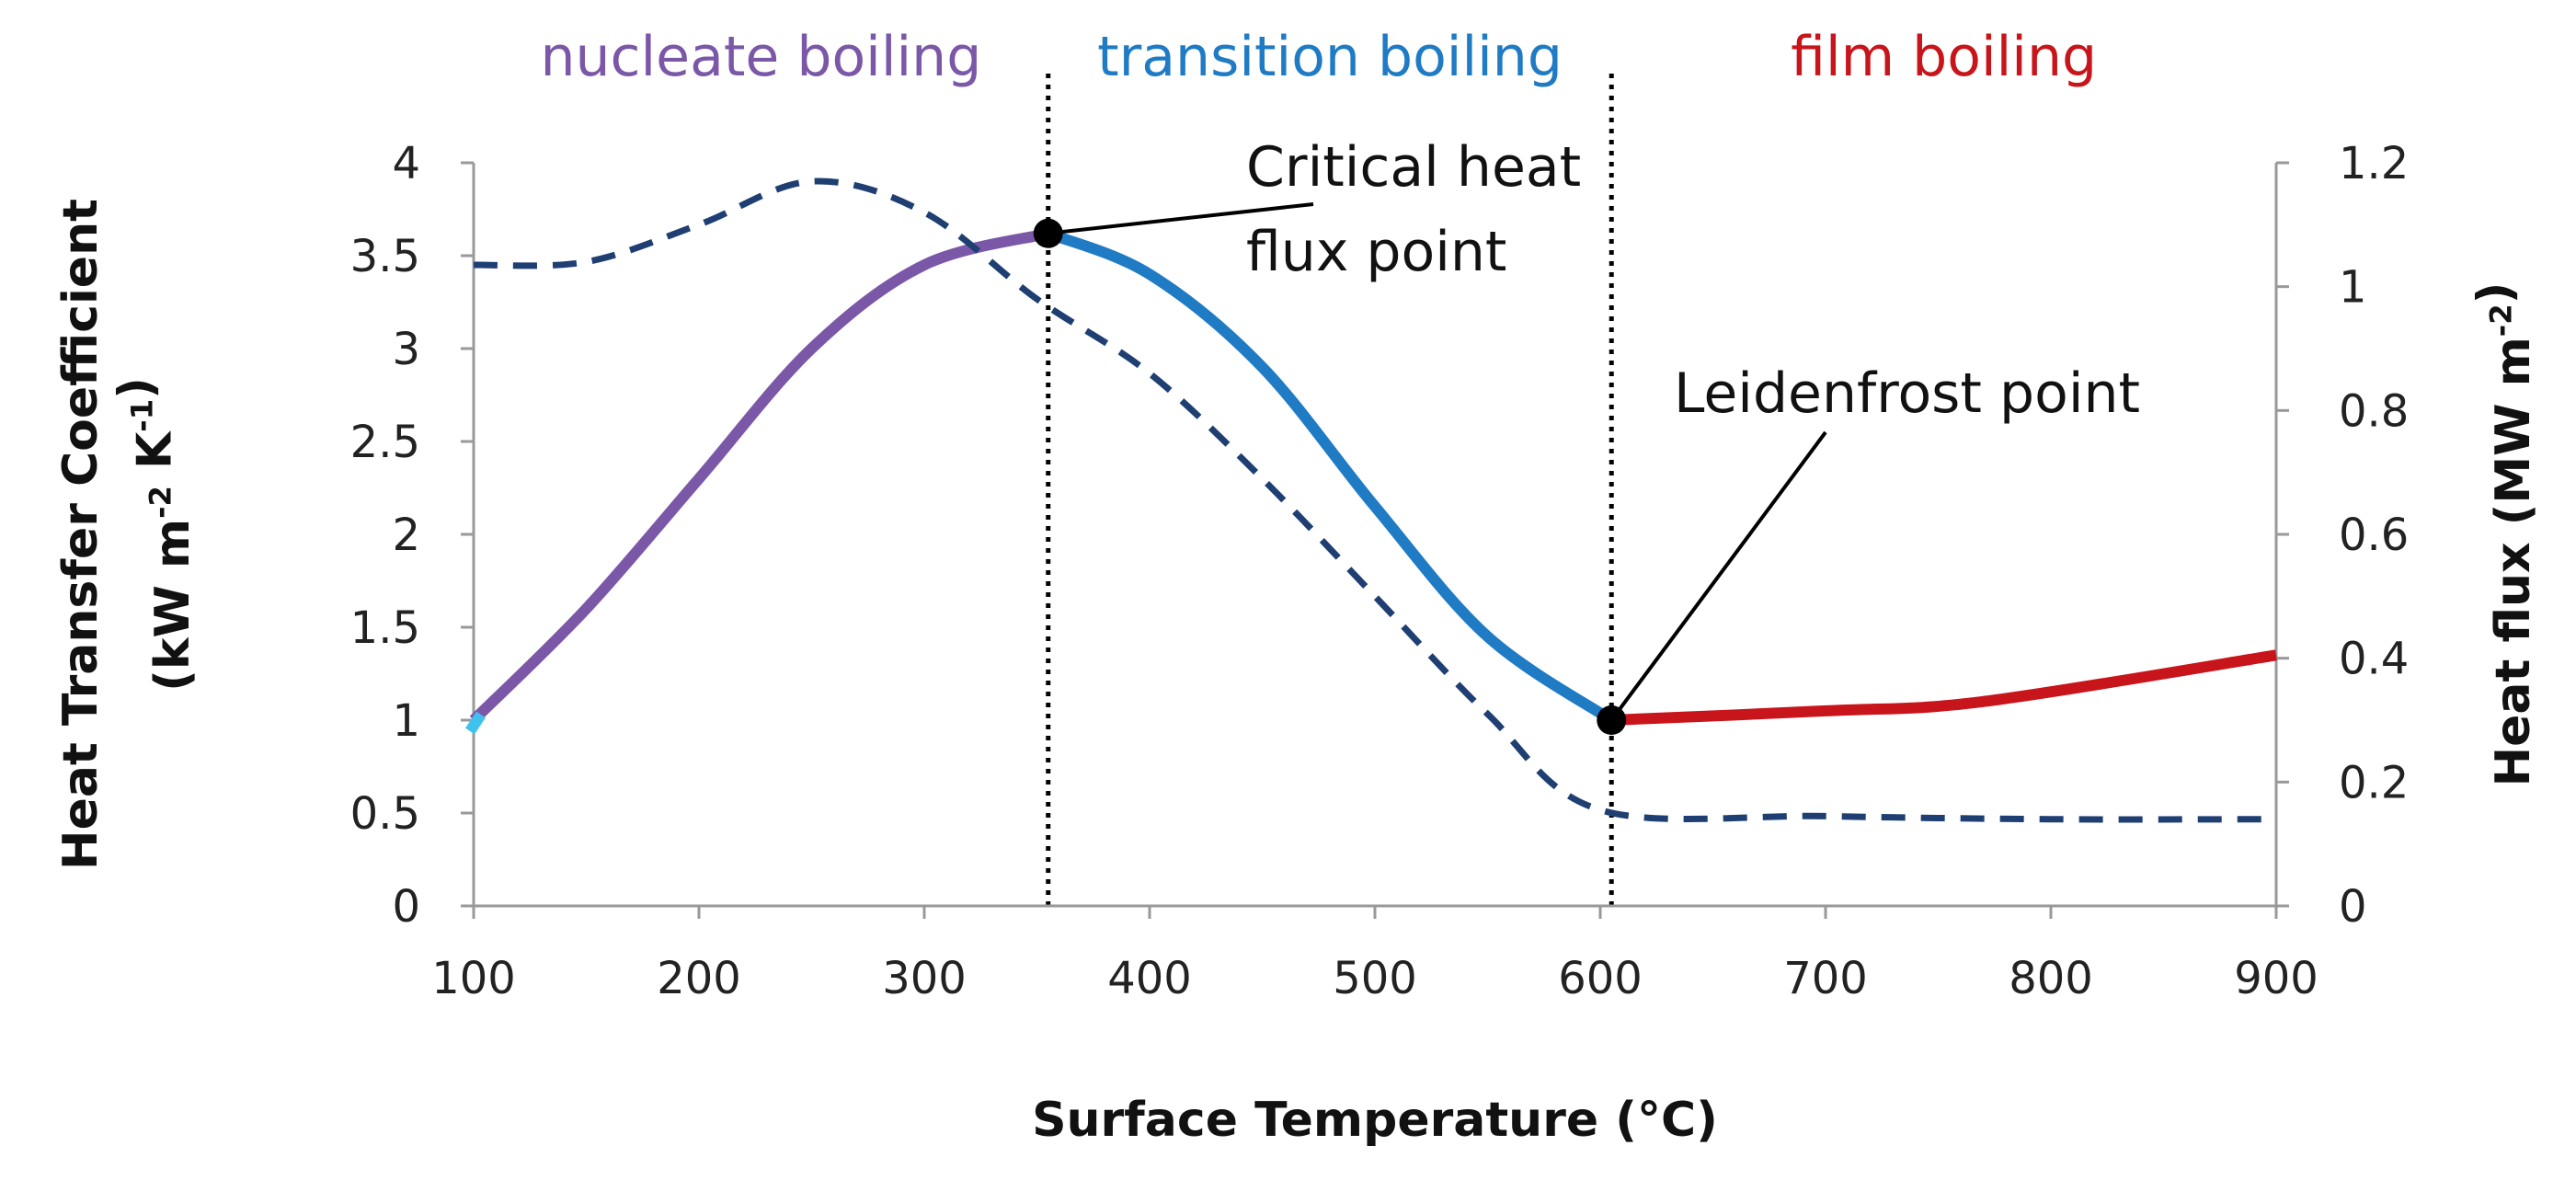 This screenshot has width=2576, height=1180. Describe the element at coordinates (385, 814) in the screenshot. I see `y-left-tick-label: 0.5` at that location.